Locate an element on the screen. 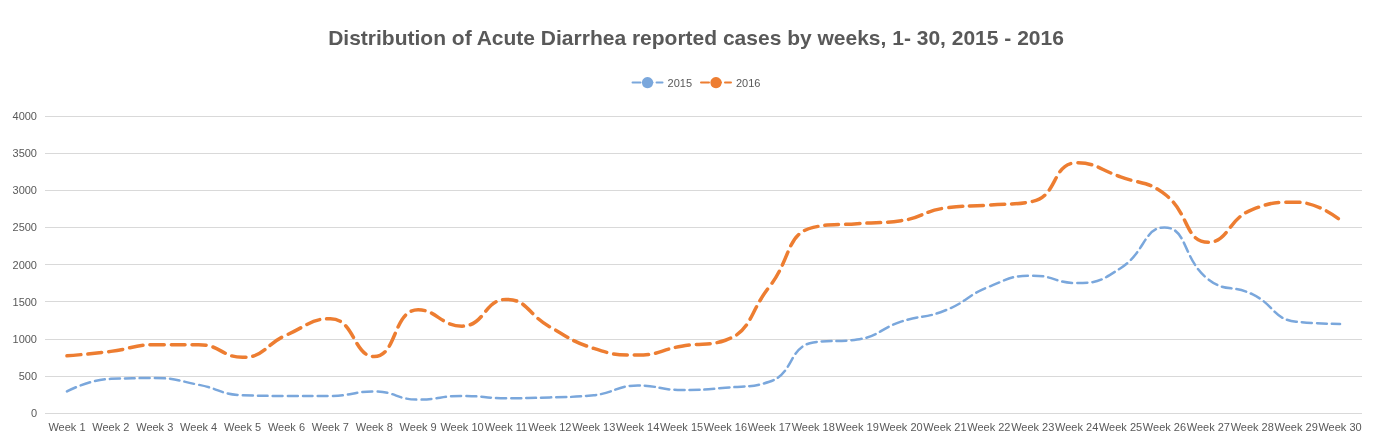 Image resolution: width=1392 pixels, height=446 pixels. x-tick-label: Week 16 is located at coordinates (725, 426).